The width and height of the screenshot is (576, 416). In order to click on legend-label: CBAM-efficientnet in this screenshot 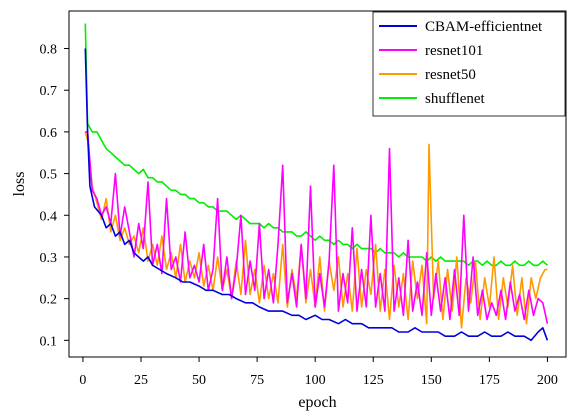, I will do `click(484, 27)`.